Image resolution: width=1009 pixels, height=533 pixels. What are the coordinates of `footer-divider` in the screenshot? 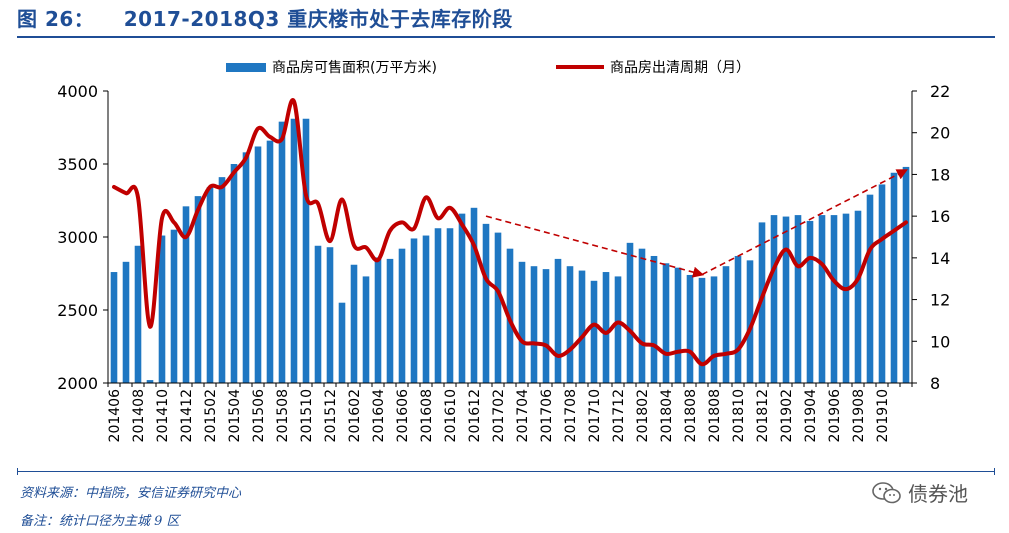 It's located at (506, 471).